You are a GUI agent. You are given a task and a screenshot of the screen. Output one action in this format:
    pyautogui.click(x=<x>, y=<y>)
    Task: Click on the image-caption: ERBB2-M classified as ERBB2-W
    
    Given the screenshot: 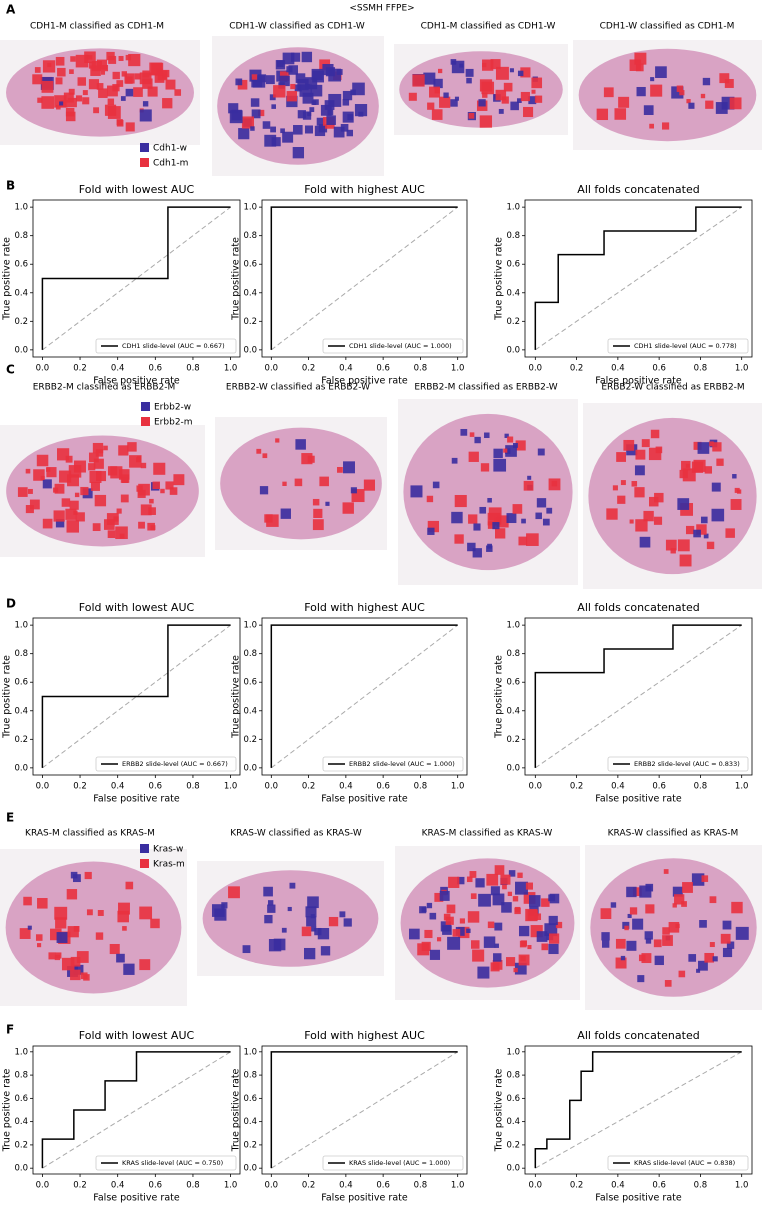 What is the action you would take?
    pyautogui.click(x=485, y=388)
    